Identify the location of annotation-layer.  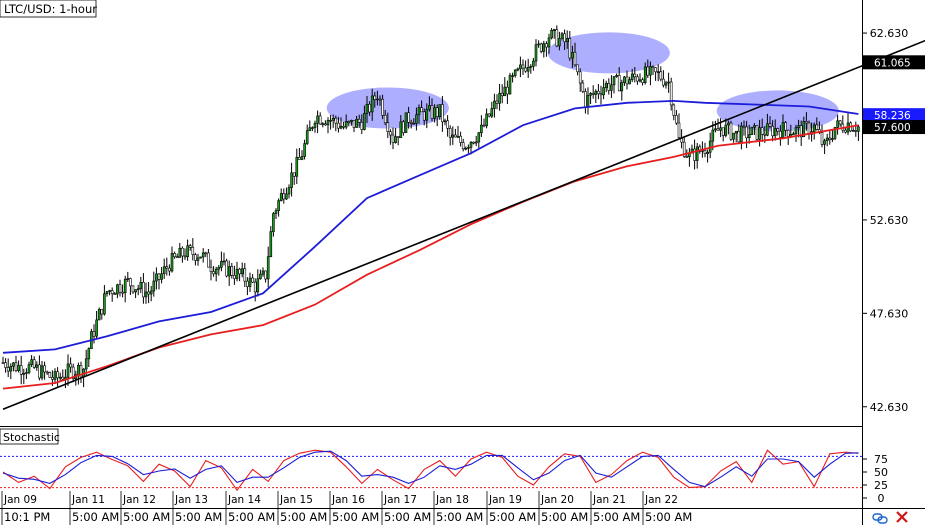
(582, 82).